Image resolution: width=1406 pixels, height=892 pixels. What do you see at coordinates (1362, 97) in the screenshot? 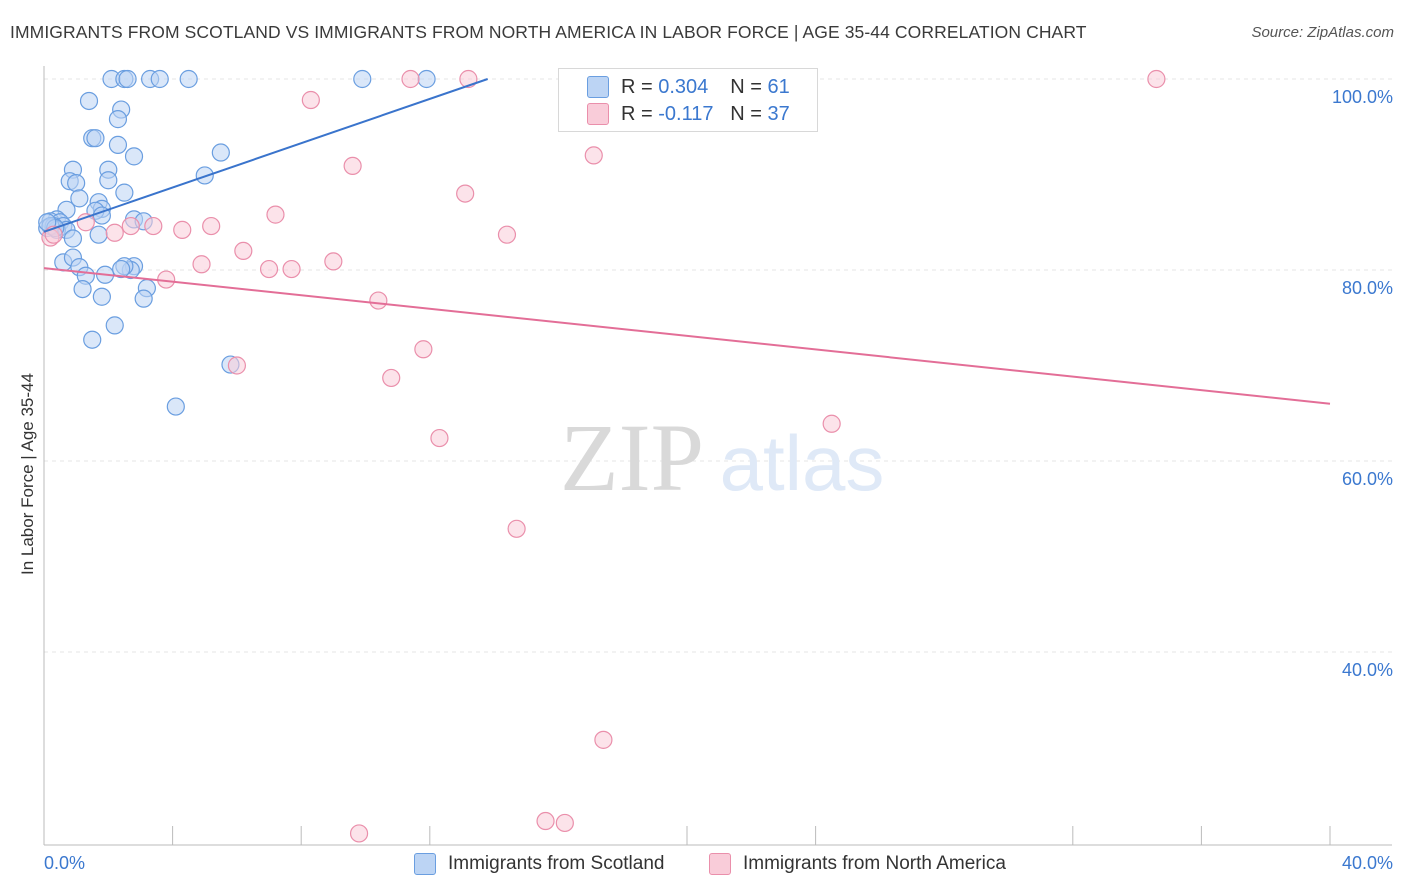
I see `y-tick-label: 100.0%` at bounding box center [1362, 97].